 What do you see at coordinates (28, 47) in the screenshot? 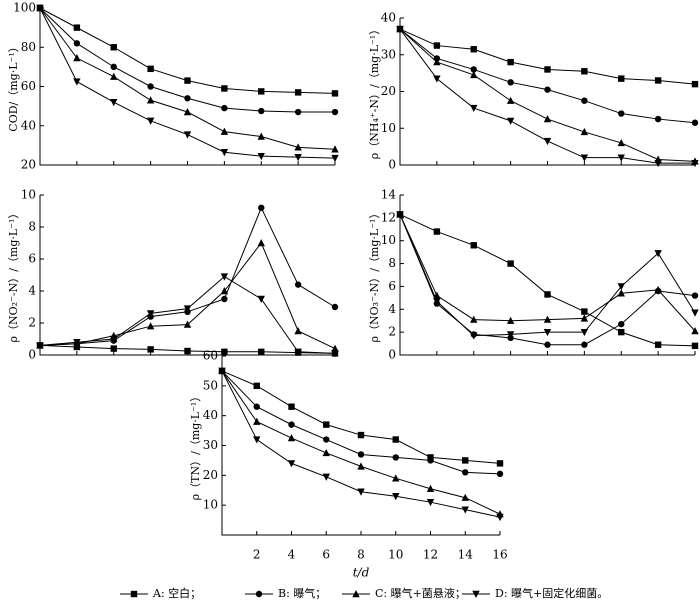
I see `y-tick-label: 80` at bounding box center [28, 47].